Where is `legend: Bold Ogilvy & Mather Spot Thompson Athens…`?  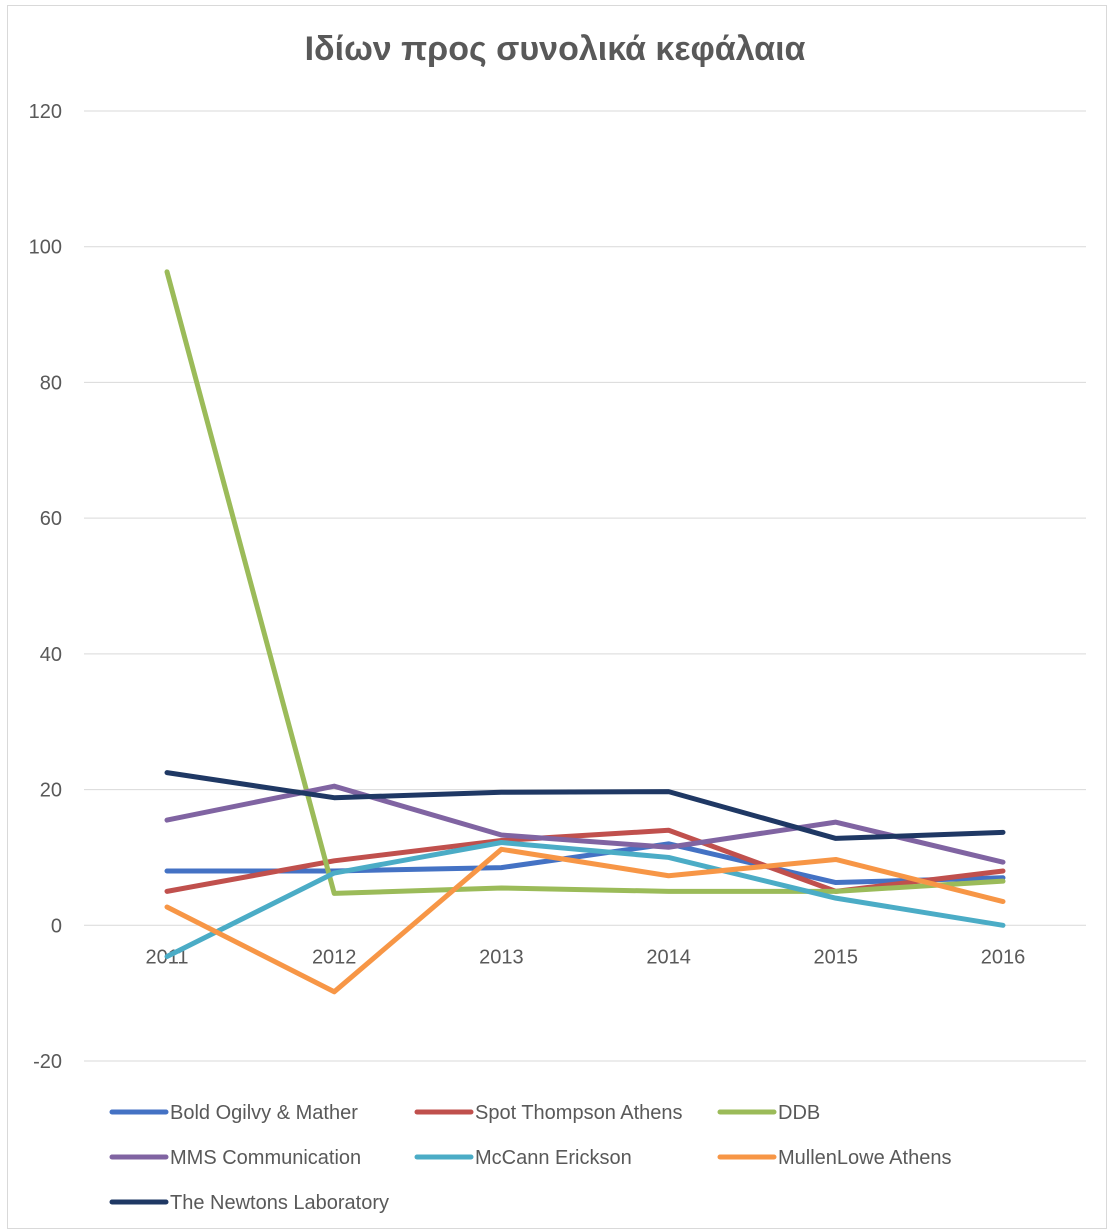 legend: Bold Ogilvy & Mather Spot Thompson Athens… is located at coordinates (530, 1158).